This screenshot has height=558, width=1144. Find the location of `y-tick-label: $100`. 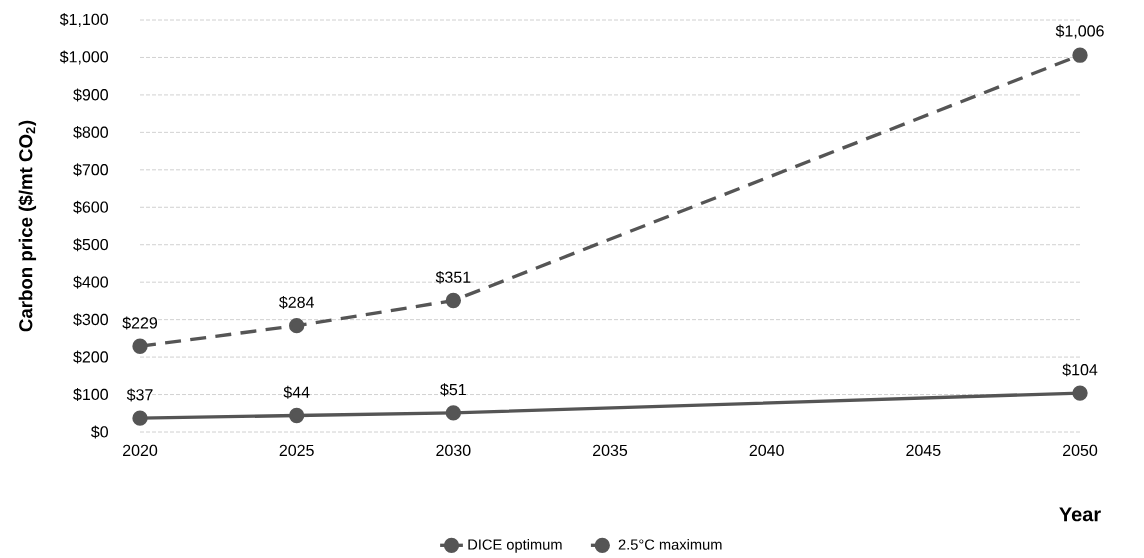

y-tick-label: $100 is located at coordinates (90, 395).